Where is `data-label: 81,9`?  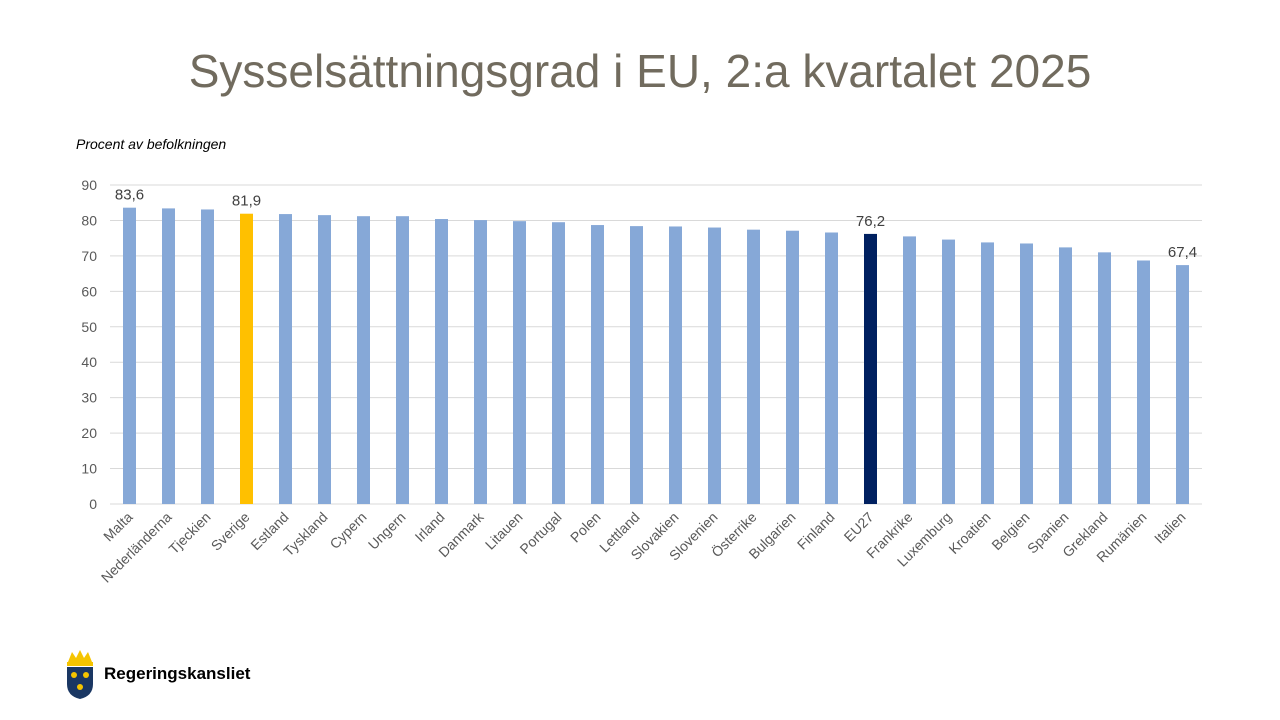
data-label: 81,9 is located at coordinates (246, 201).